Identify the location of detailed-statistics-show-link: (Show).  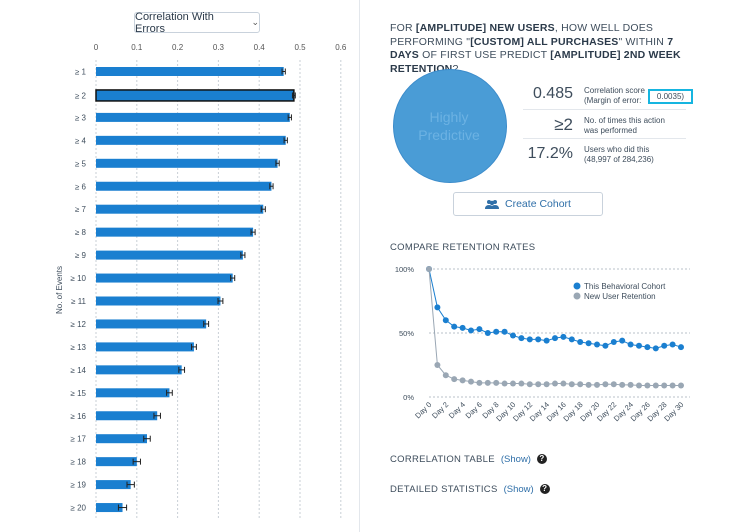
(518, 489).